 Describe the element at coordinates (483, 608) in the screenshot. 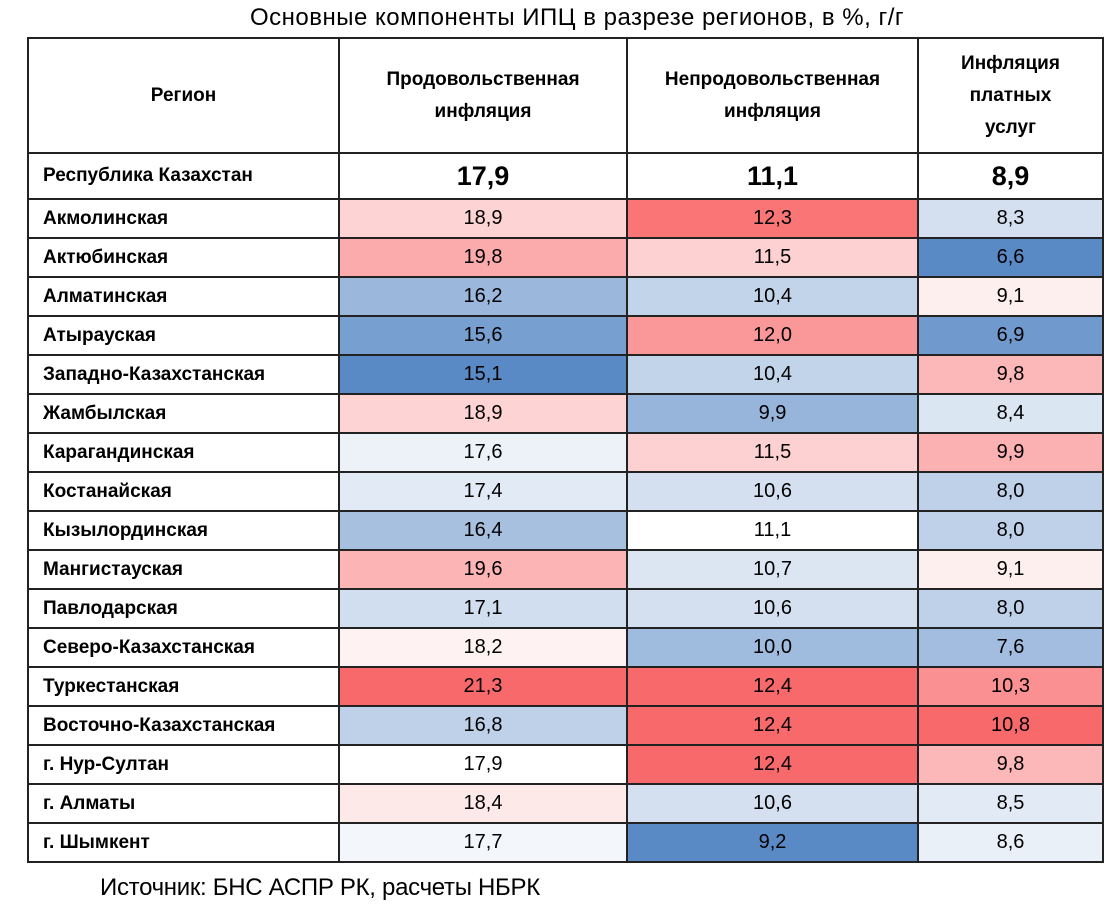

I see `heatmap-cell-food: 17,1` at that location.